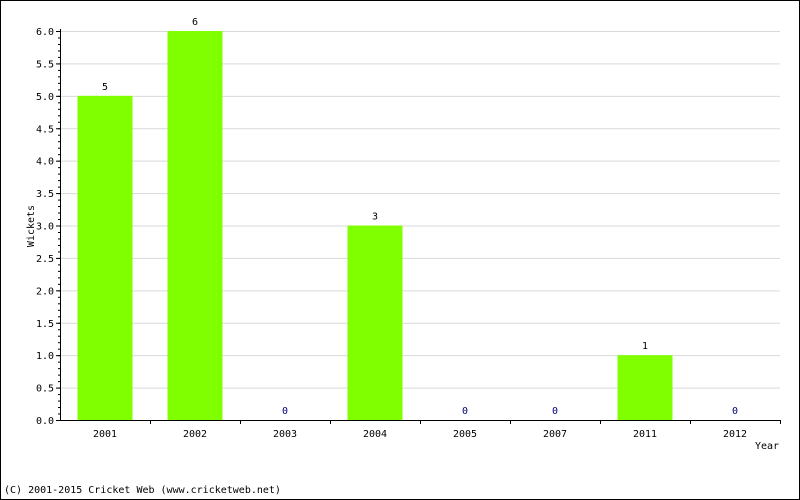 The height and width of the screenshot is (500, 800). Describe the element at coordinates (45, 324) in the screenshot. I see `y-tick-label: 1.5` at that location.